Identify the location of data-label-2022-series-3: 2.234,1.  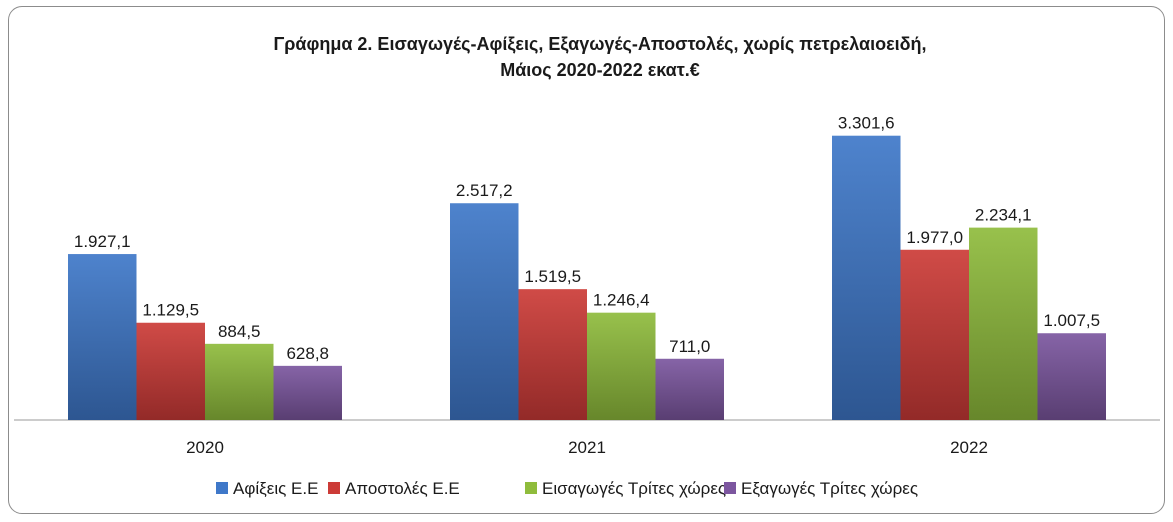
(1003, 215).